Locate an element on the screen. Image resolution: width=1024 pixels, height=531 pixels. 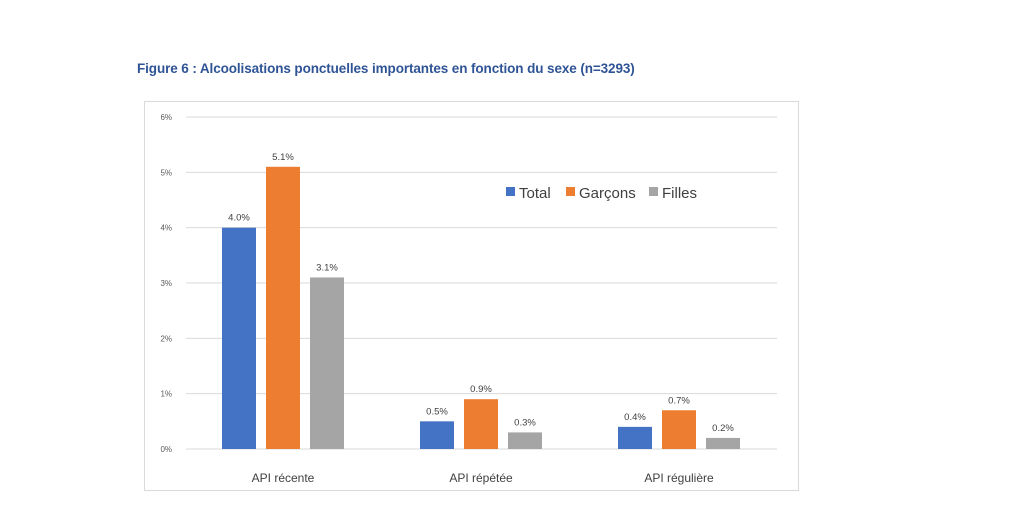
legend-label-filles: Filles is located at coordinates (679, 193).